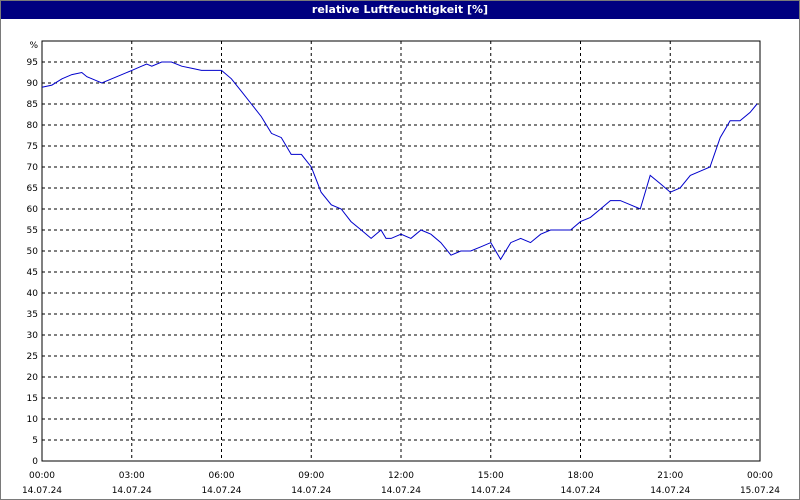 This screenshot has width=800, height=500. What do you see at coordinates (132, 476) in the screenshot?
I see `x-tick-time-label: 03:00` at bounding box center [132, 476].